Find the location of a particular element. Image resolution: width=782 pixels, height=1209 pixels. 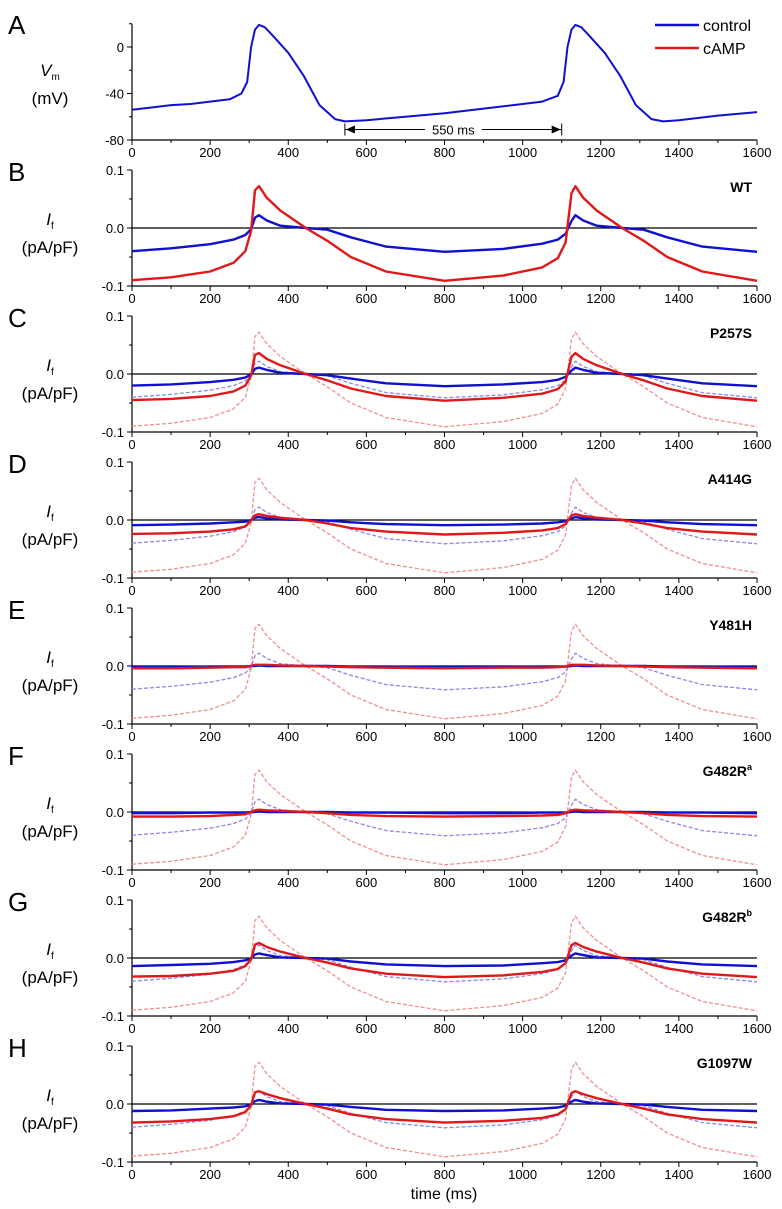

mutant-label-b: WT is located at coordinates (741, 187).